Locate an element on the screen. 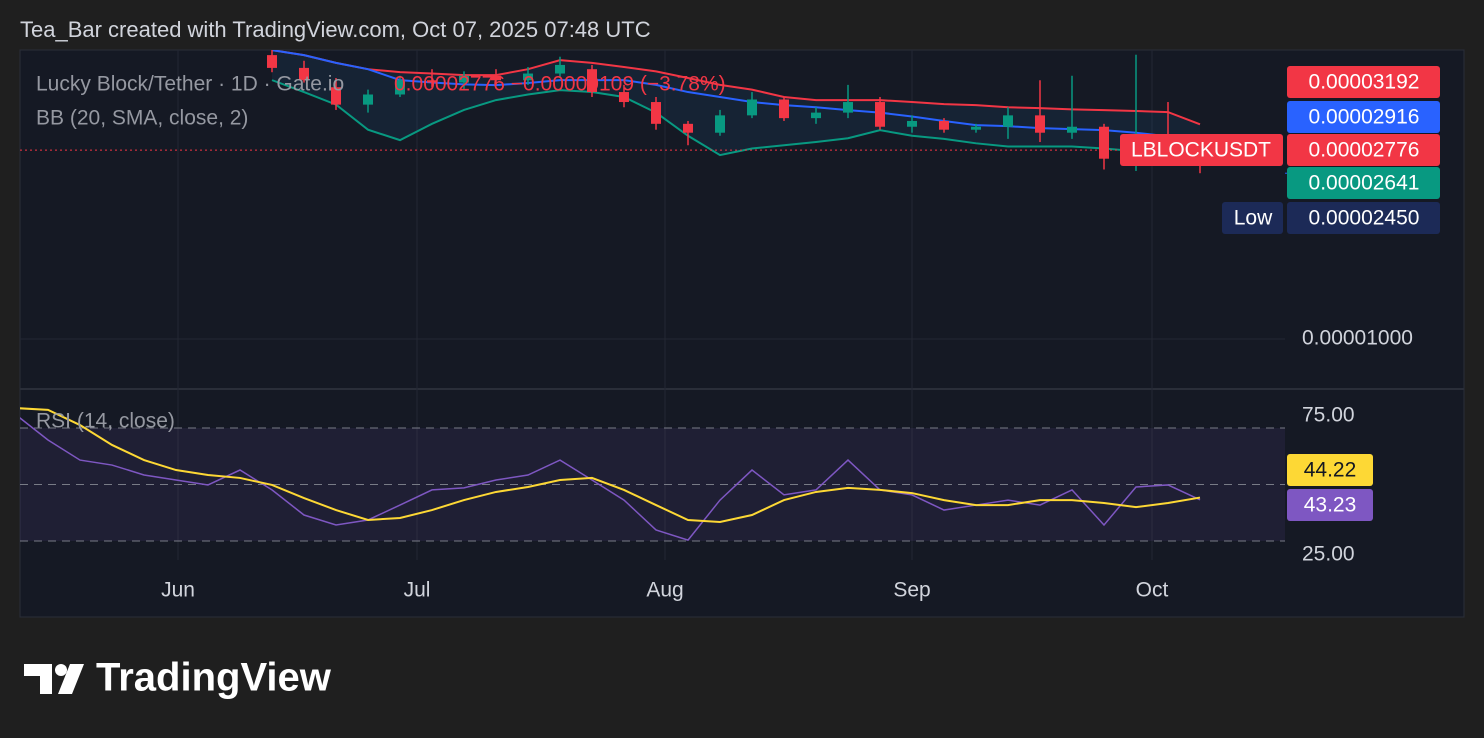  rsi-label: 43.23 is located at coordinates (1330, 505).